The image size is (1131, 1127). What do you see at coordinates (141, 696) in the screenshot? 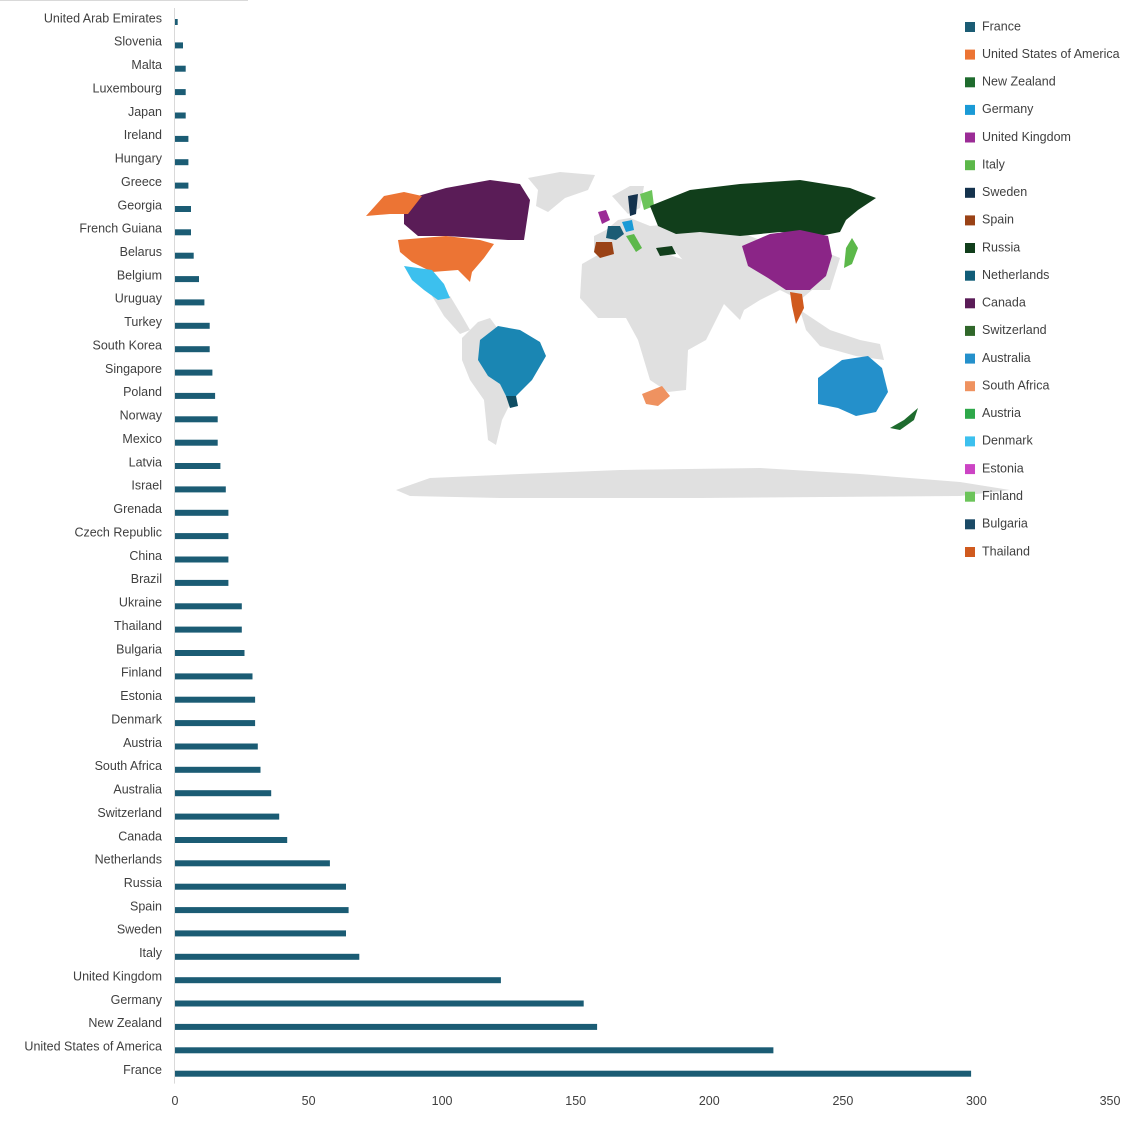
I see `category-label-estonia: Estonia` at bounding box center [141, 696].